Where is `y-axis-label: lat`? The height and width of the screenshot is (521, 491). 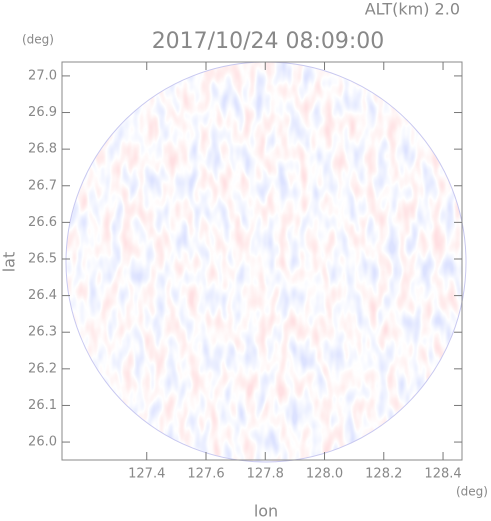 y-axis-label: lat is located at coordinates (9, 262).